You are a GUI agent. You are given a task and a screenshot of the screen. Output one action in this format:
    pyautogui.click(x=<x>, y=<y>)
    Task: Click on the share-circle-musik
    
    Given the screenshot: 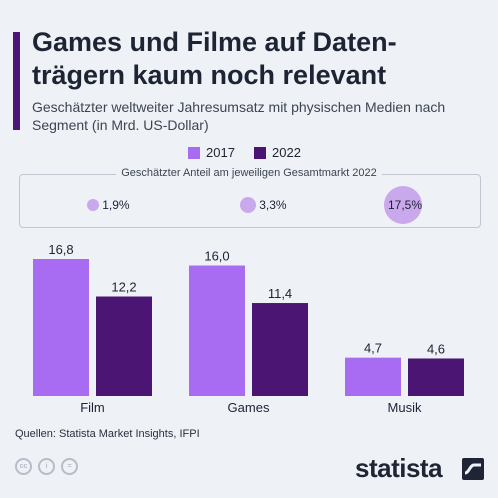 What is the action you would take?
    pyautogui.click(x=403, y=205)
    